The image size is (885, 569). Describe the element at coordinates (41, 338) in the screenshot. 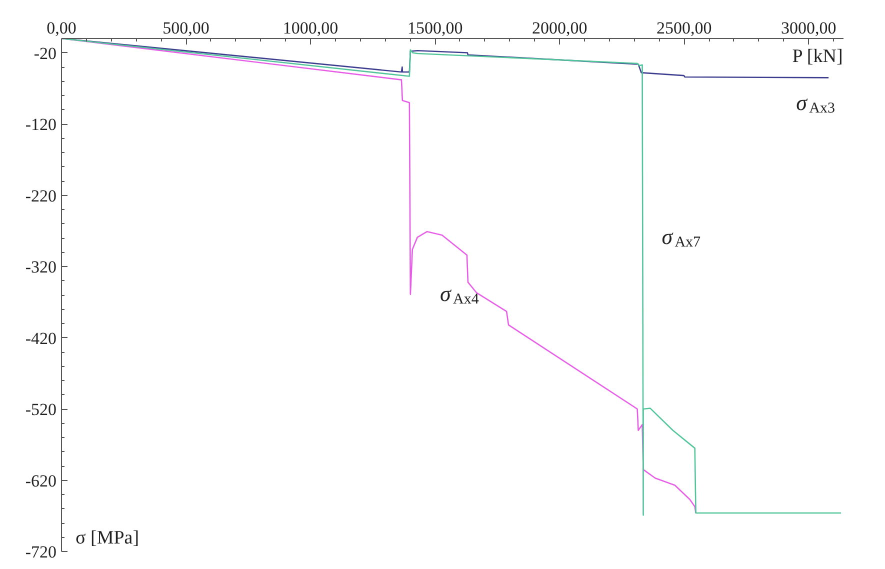

I see `y-tick-label: -420` at that location.